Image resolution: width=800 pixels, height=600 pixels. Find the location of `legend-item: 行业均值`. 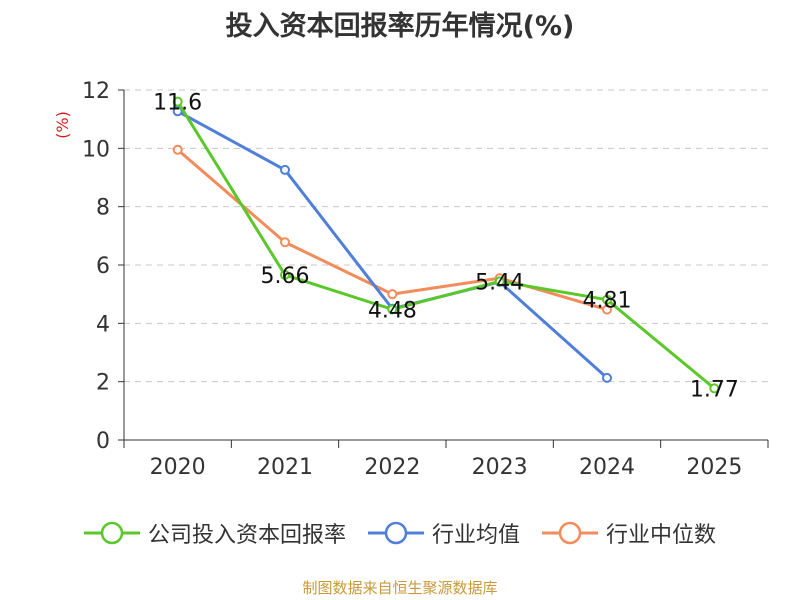

legend-item: 行业均值 is located at coordinates (443, 533).